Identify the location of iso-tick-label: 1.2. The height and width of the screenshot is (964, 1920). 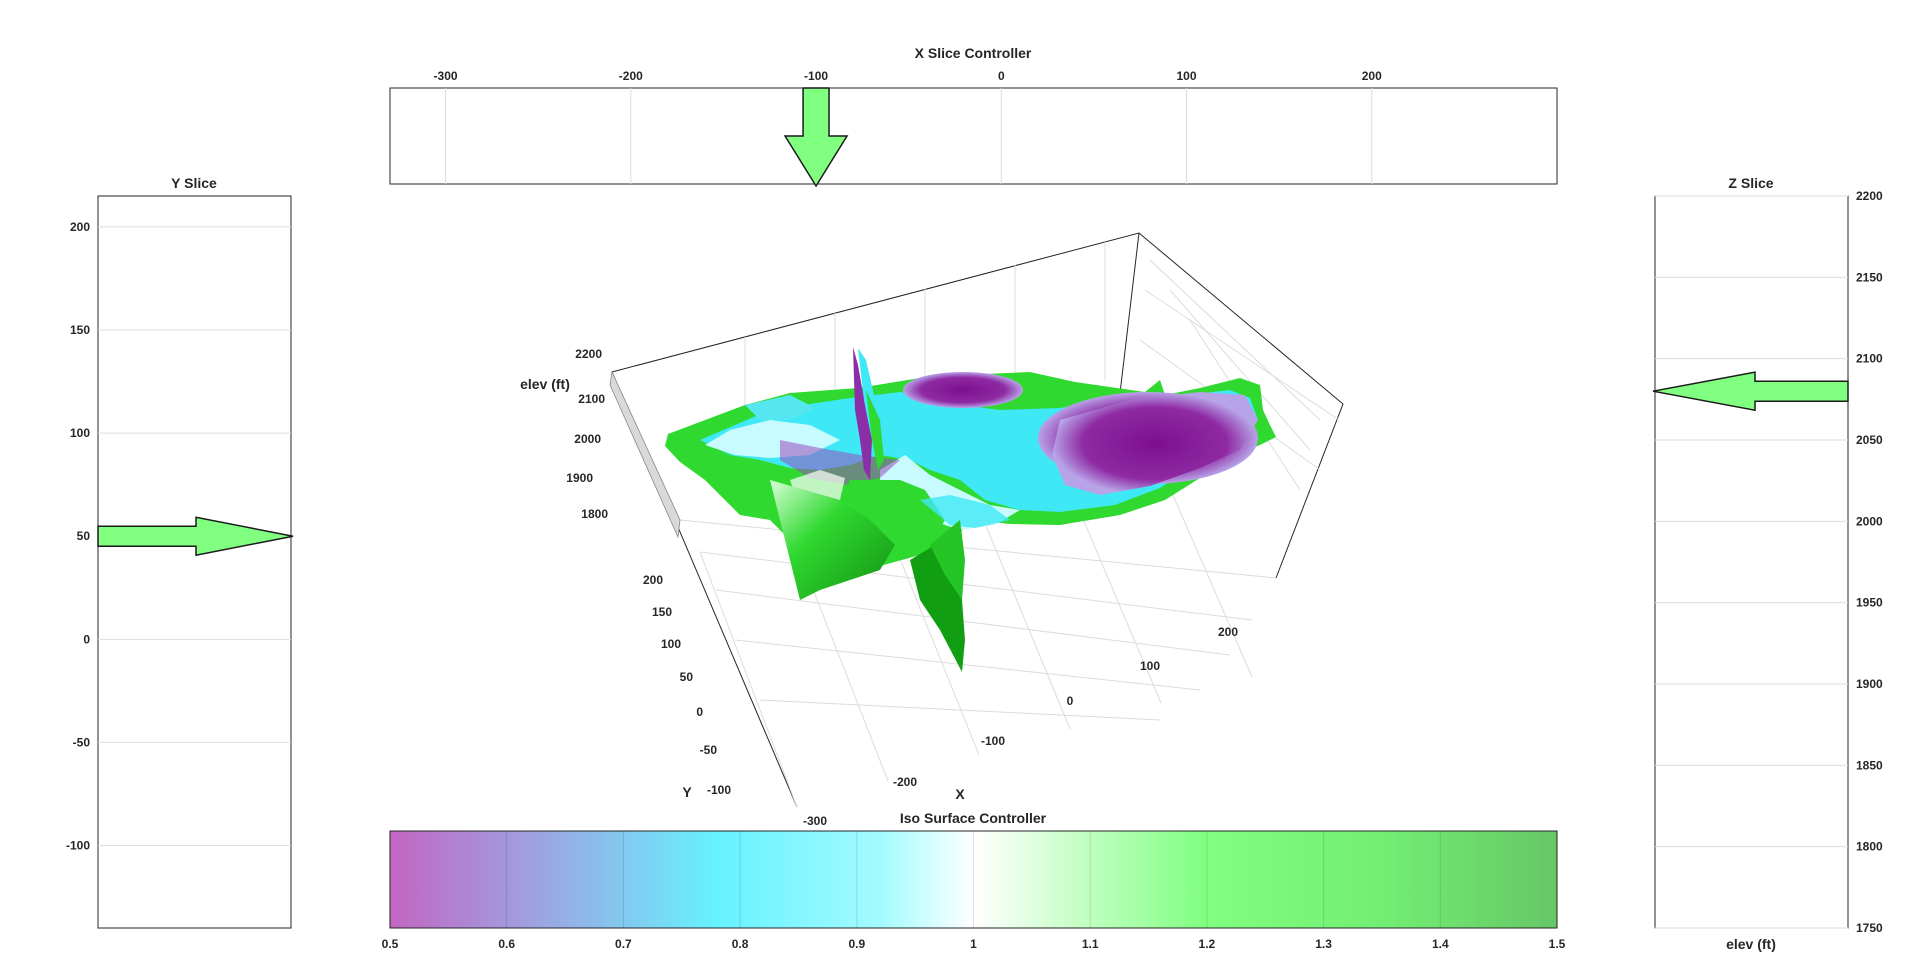
(1207, 944).